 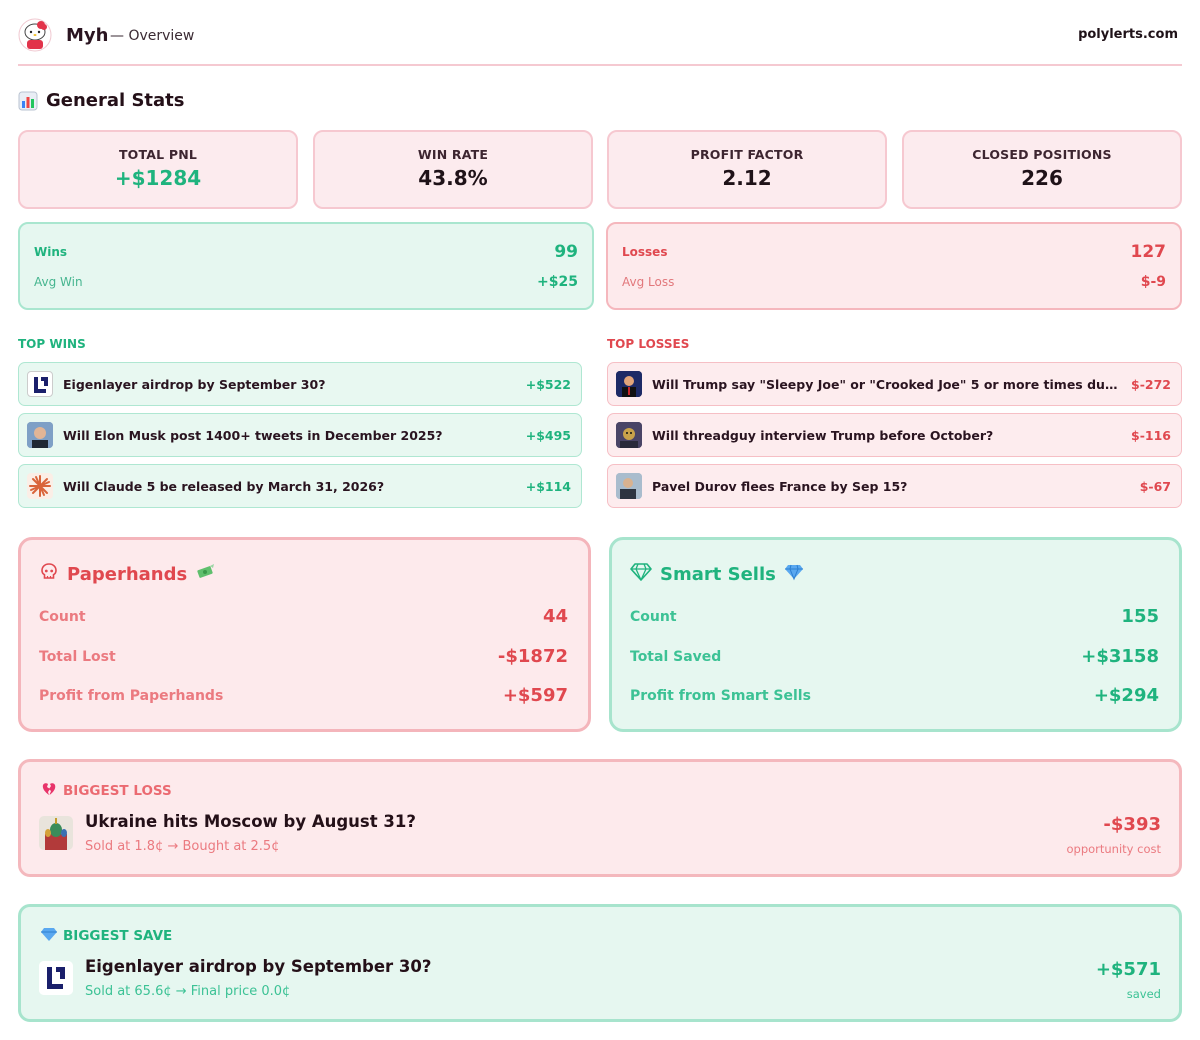 I want to click on wins-card: Wins 99 Avg Win +$25, so click(x=306, y=266).